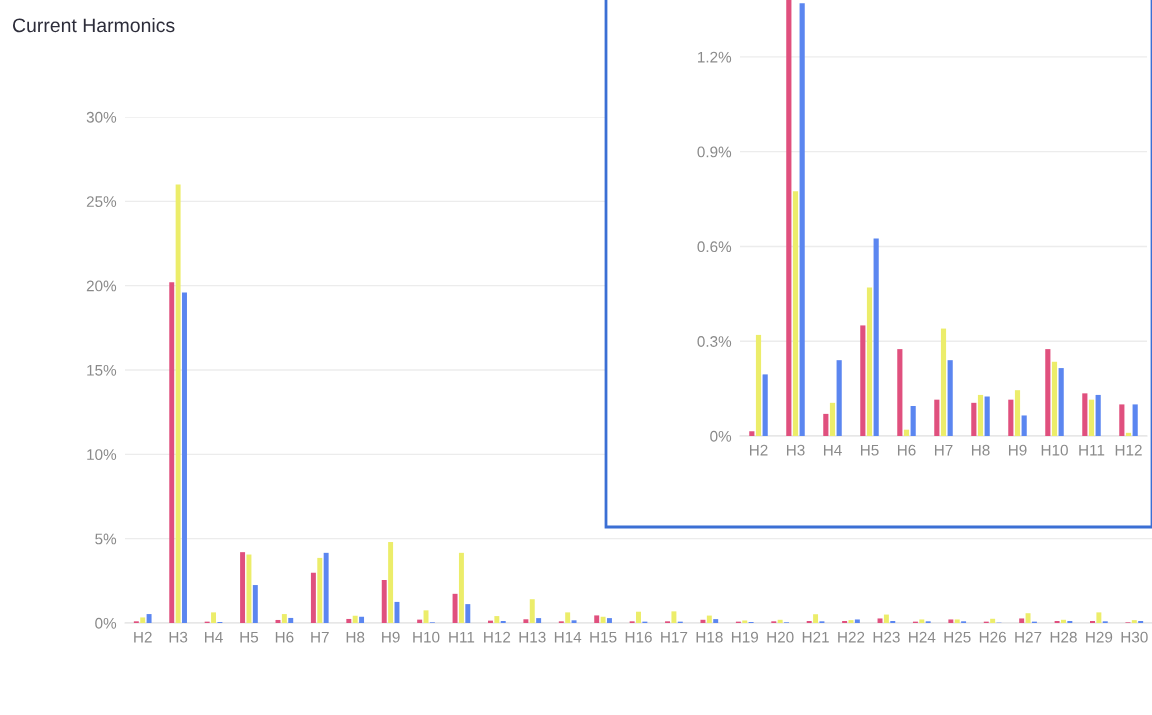 The image size is (1152, 715). Describe the element at coordinates (101, 286) in the screenshot. I see `y-tick-label: 20%` at that location.